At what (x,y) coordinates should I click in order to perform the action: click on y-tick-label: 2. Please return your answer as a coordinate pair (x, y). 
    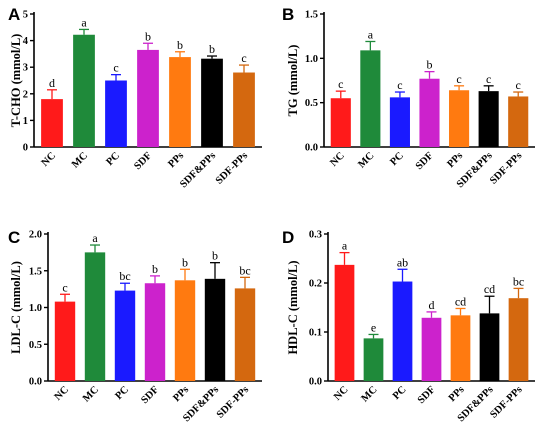
    Looking at the image, I should click on (25, 94).